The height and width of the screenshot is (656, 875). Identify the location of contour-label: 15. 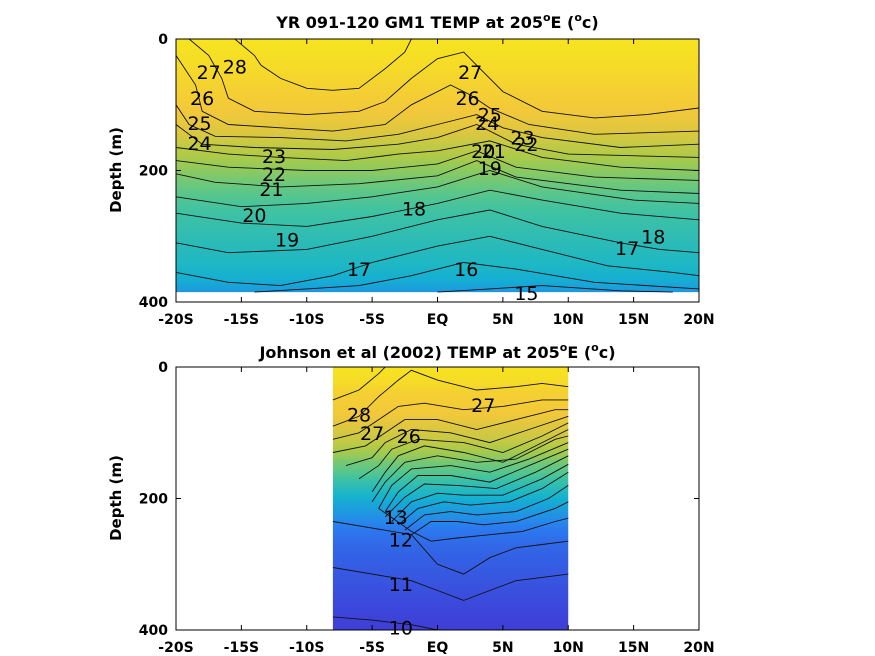
(526, 294).